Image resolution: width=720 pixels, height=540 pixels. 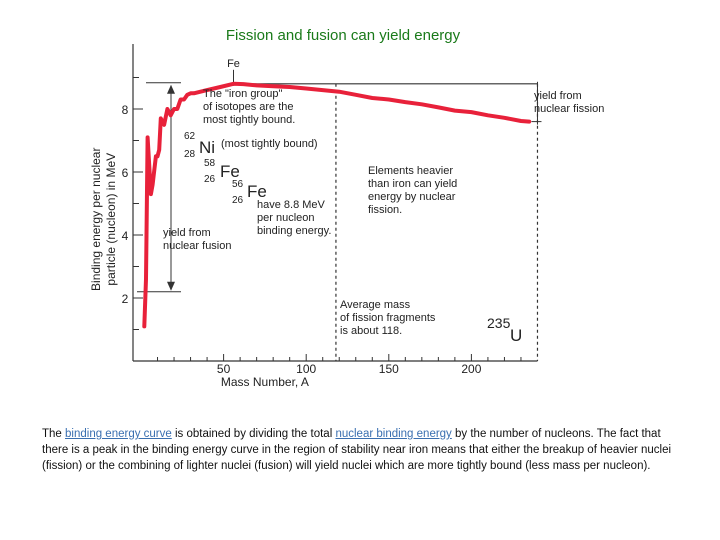 I want to click on fe-top-label: Fe, so click(x=233, y=64).